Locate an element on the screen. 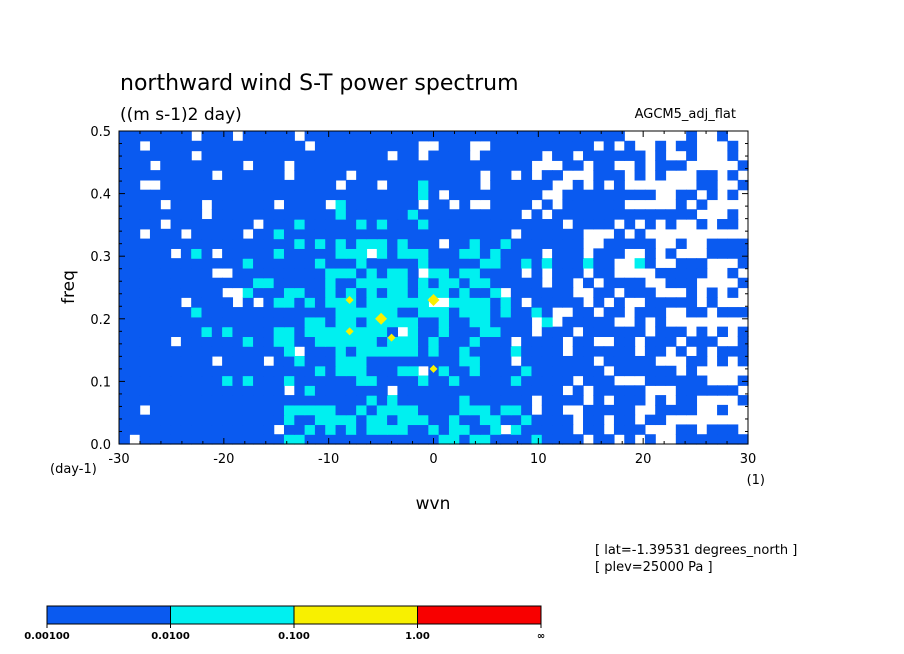 Image resolution: width=904 pixels, height=654 pixels. chart-subtitle: ((m s-1)2 day) is located at coordinates (181, 115).